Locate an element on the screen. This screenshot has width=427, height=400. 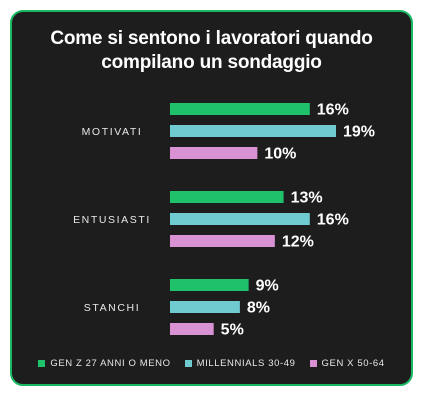
legend-item-1: MILLENNIALS 30-49 is located at coordinates (240, 363).